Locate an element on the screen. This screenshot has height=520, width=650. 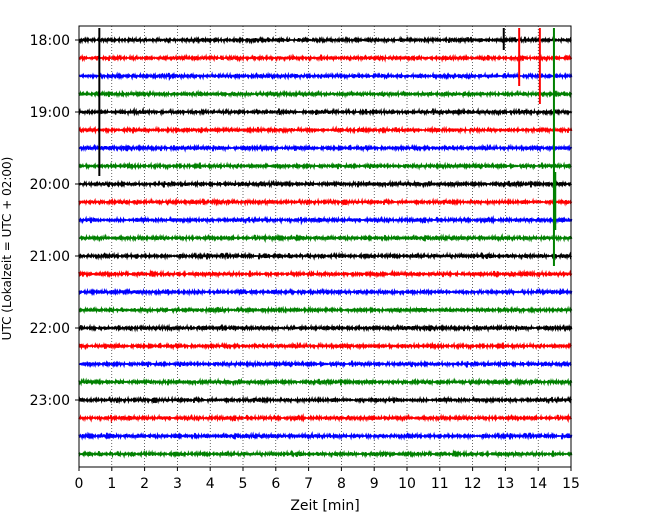
x-tick-label: 5 is located at coordinates (243, 484).